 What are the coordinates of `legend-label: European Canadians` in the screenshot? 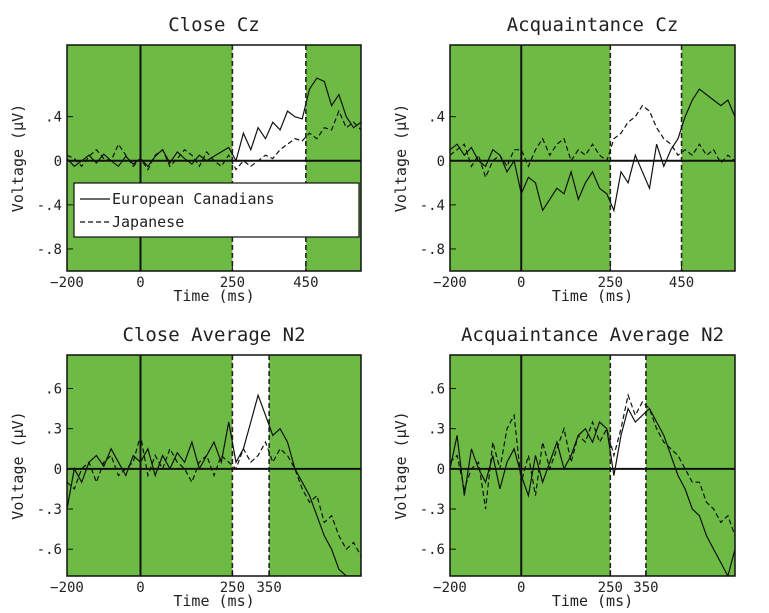 It's located at (193, 199).